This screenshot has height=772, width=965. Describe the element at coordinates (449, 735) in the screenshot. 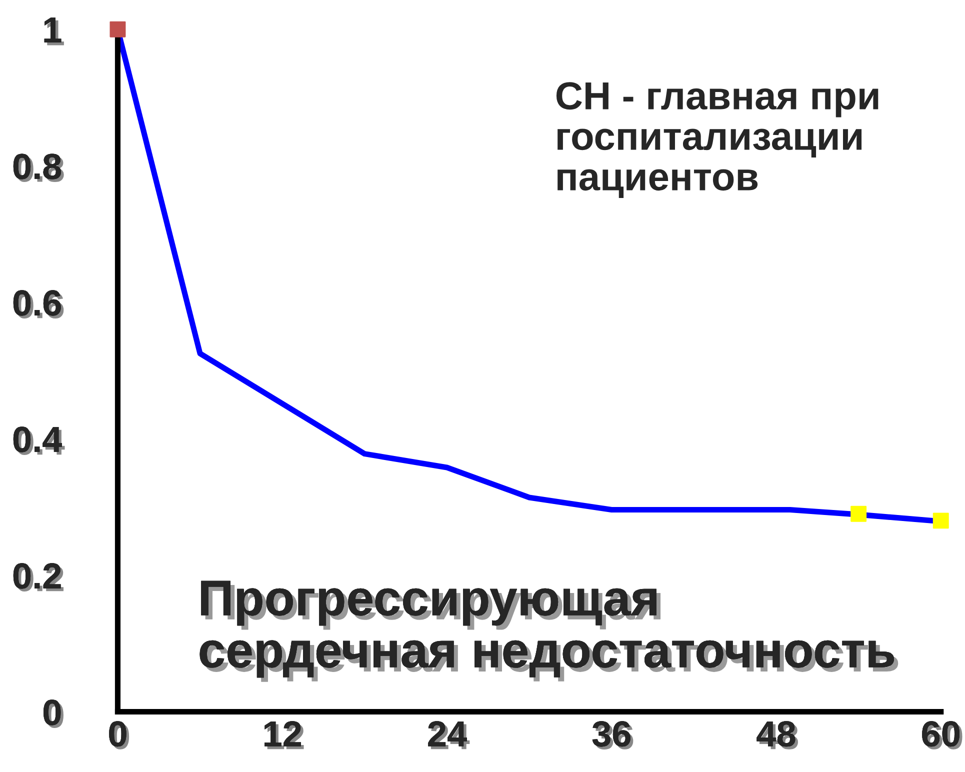

I see `x-tick-label: 24` at that location.